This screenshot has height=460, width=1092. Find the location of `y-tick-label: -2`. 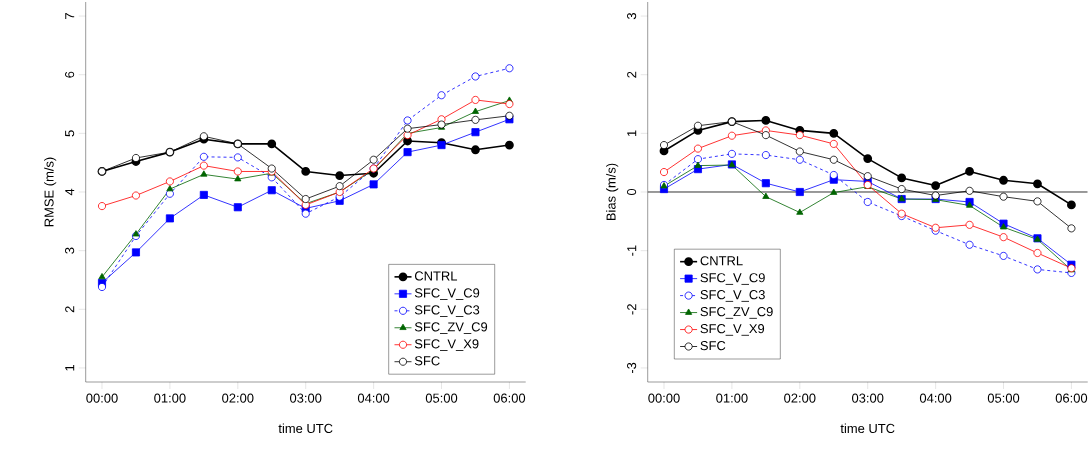

y-tick-label: -2 is located at coordinates (632, 309).